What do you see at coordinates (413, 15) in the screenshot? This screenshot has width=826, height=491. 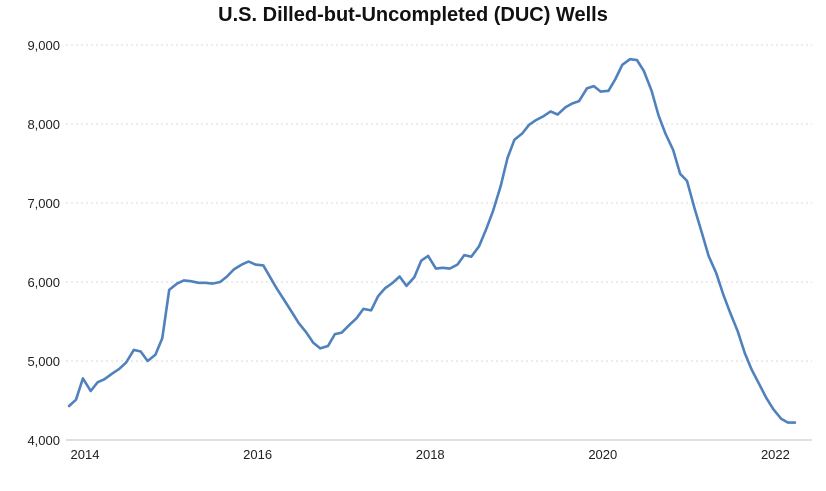 I see `chart-title: U.S. Dilled-but-Uncompleted (DUC) Wells` at bounding box center [413, 15].